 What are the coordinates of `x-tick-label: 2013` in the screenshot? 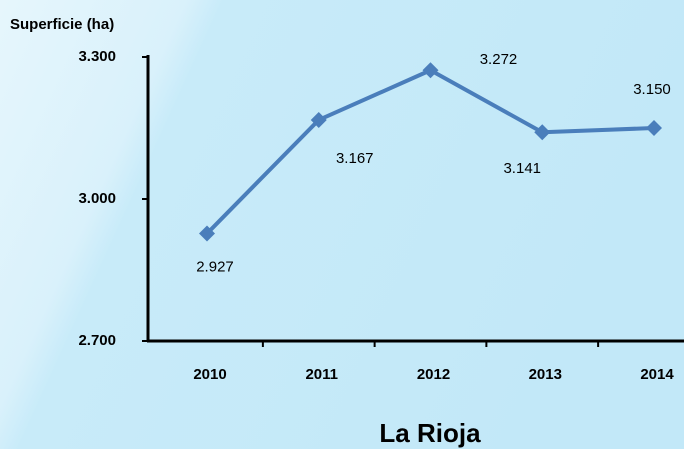 It's located at (545, 374).